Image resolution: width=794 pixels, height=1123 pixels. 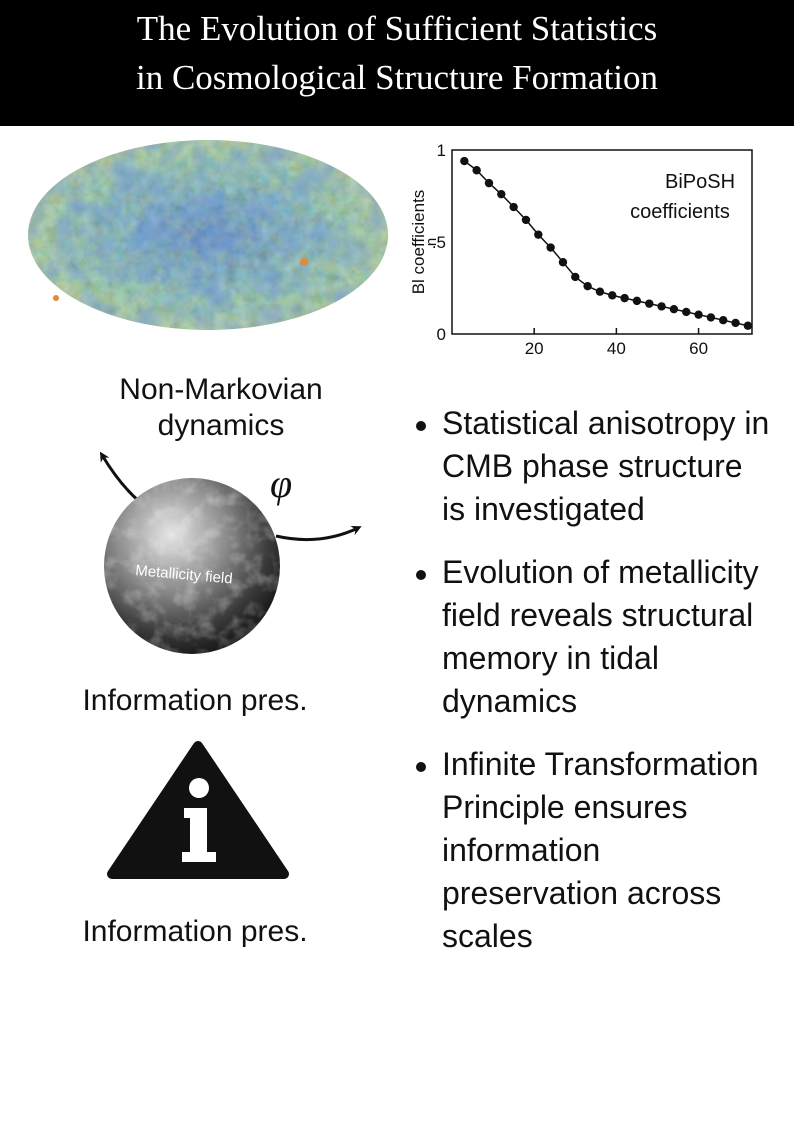 What do you see at coordinates (418, 242) in the screenshot?
I see `y-axis-label: Bl coefficients` at bounding box center [418, 242].